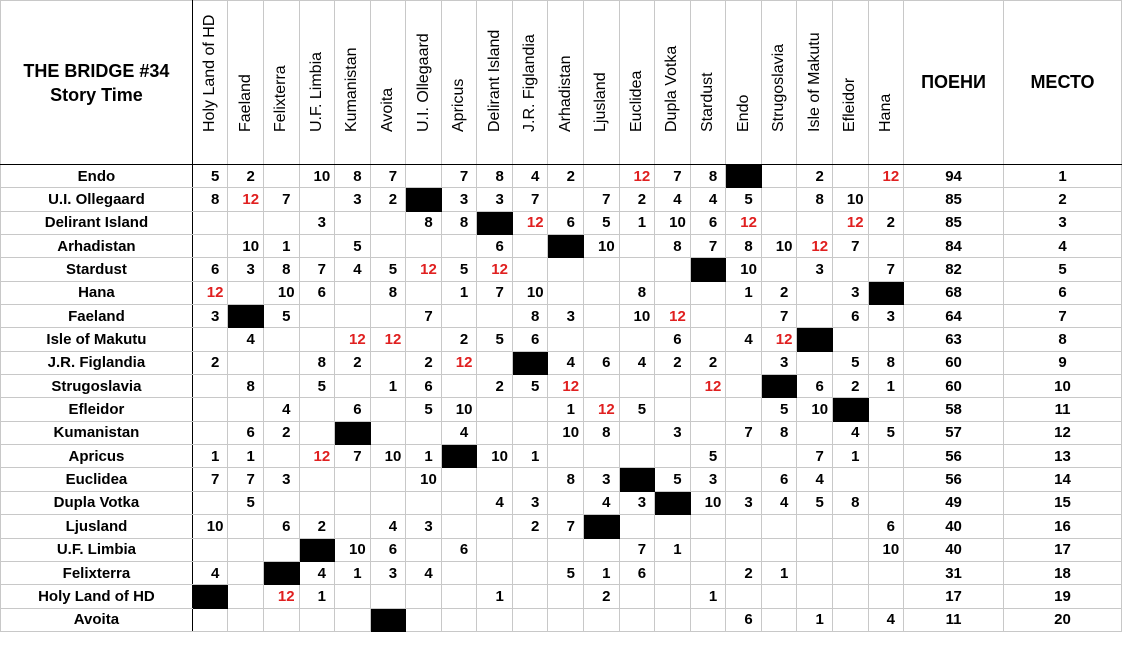  What do you see at coordinates (1062, 339) in the screenshot?
I see `final-place: 8` at bounding box center [1062, 339].